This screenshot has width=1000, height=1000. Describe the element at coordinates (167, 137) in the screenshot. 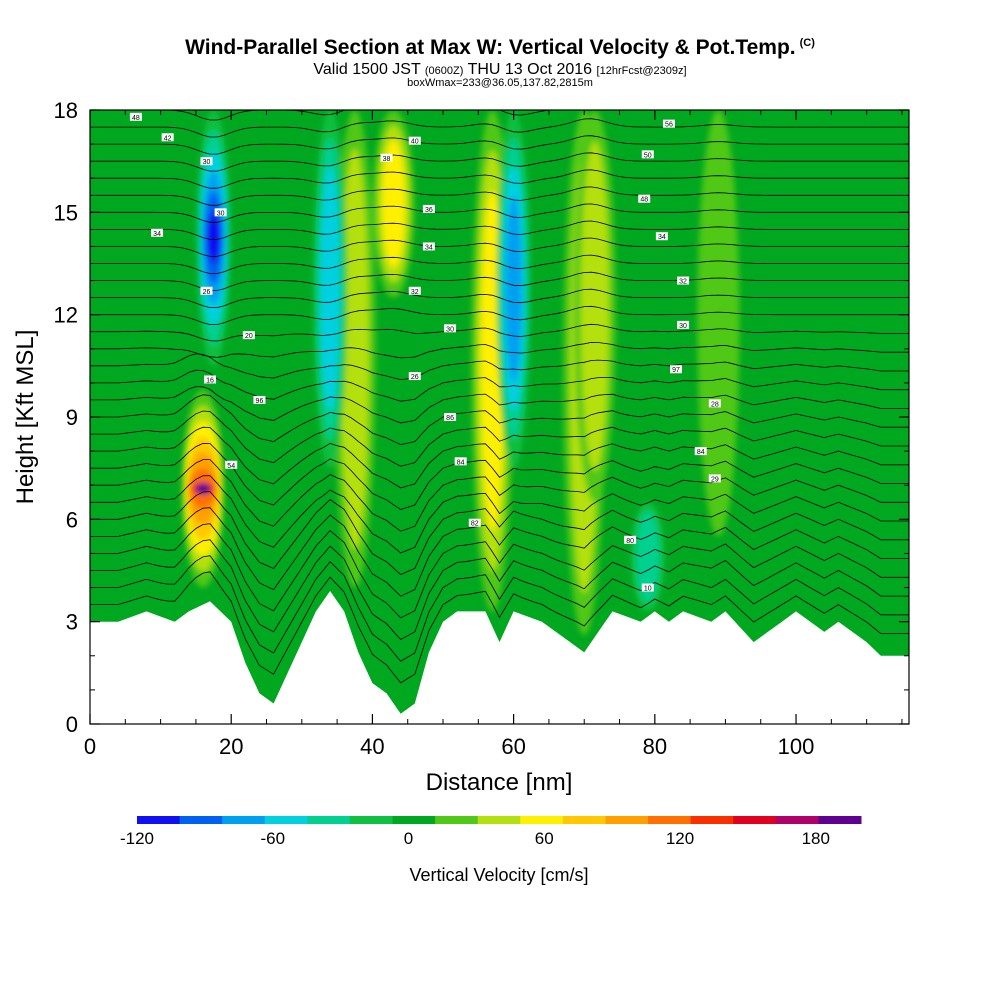

I see `isentrope-label: 42` at that location.